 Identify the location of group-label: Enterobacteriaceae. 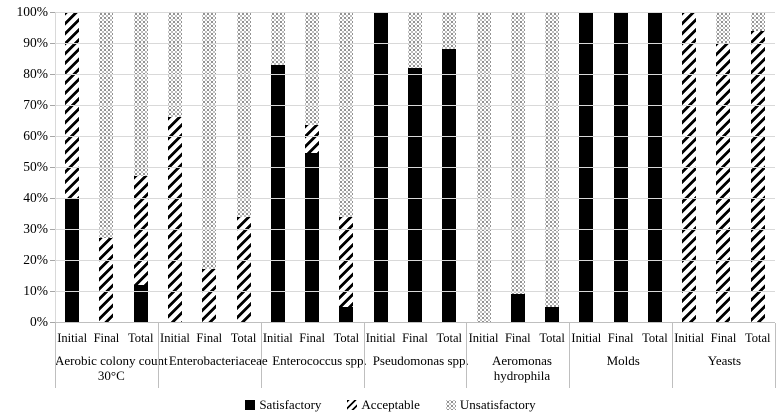
(218, 368).